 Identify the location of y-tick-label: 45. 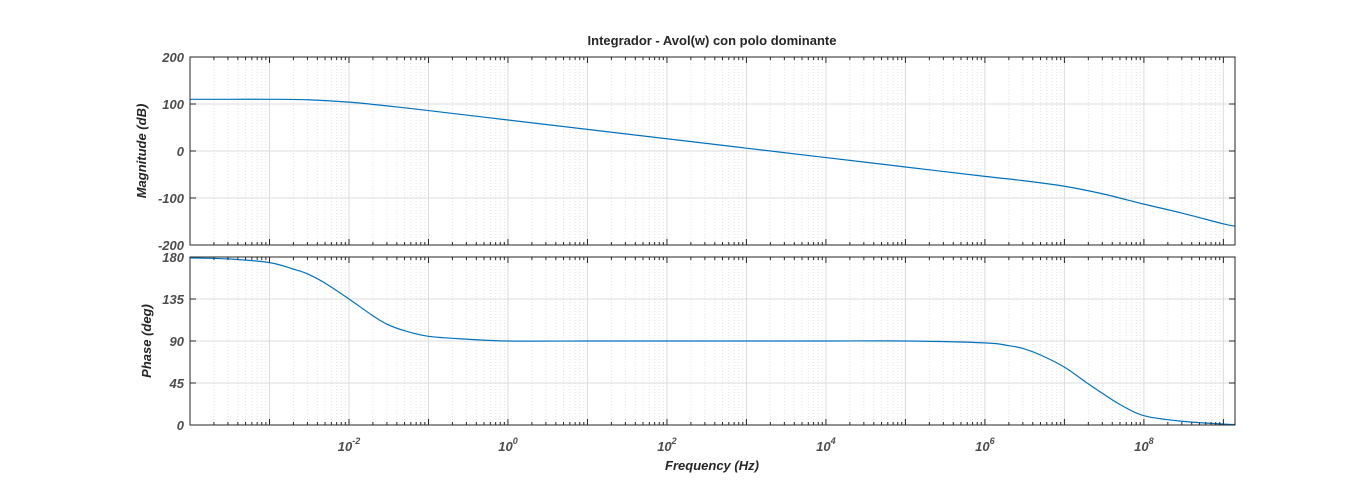
(177, 383).